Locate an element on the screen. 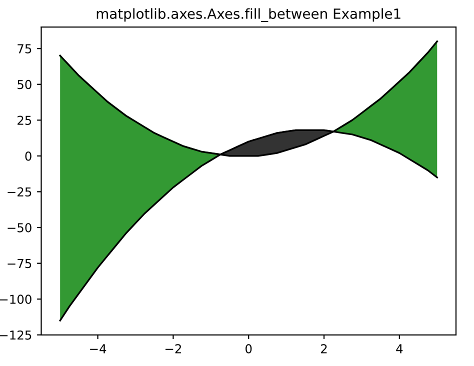 Image resolution: width=474 pixels, height=366 pixels. y-tick-label: 25 is located at coordinates (25, 120).